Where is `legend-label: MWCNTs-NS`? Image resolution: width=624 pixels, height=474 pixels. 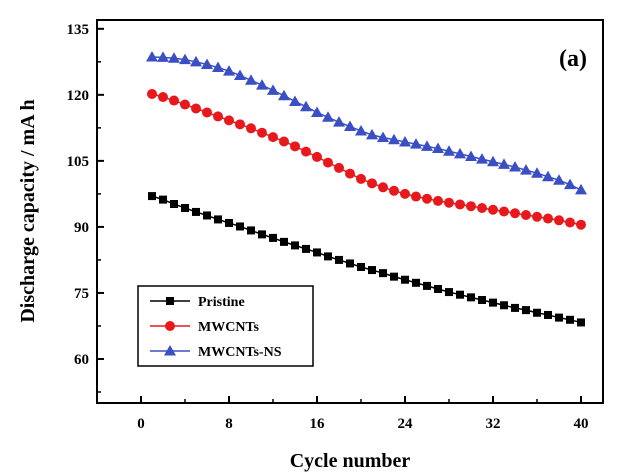
legend-label: MWCNTs-NS is located at coordinates (240, 352).